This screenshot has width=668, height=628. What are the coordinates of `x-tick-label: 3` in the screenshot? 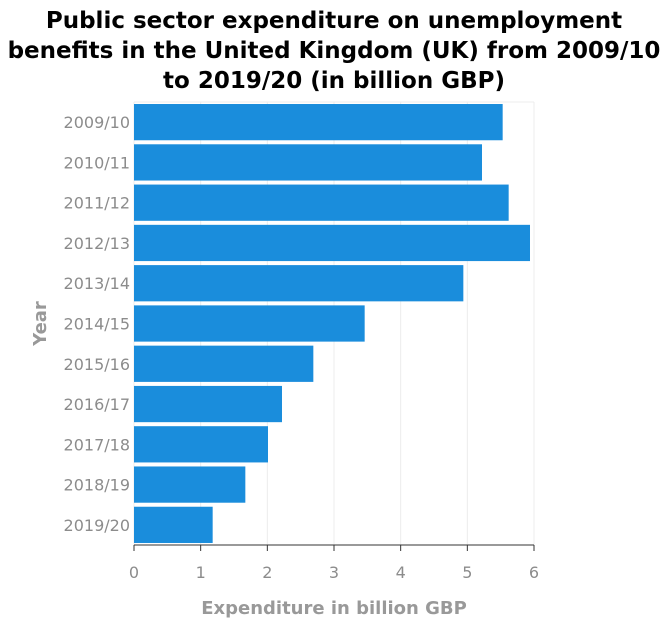 It's located at (334, 572).